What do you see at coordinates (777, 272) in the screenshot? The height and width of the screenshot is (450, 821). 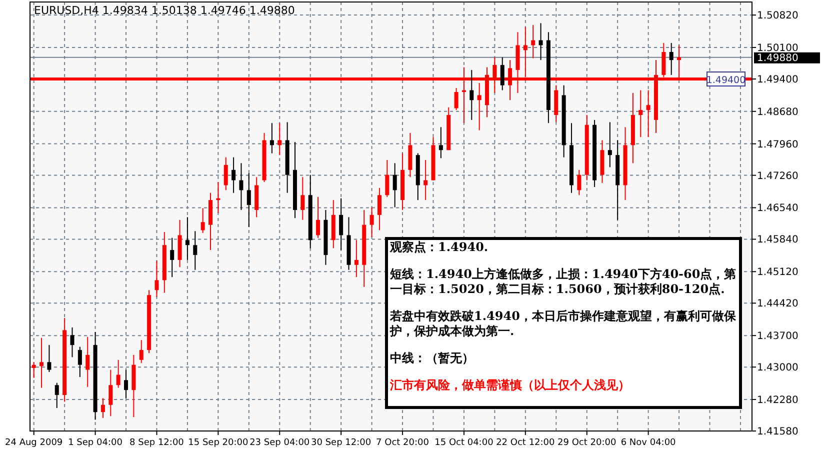 I see `y-tick-label: 1.45120` at bounding box center [777, 272].